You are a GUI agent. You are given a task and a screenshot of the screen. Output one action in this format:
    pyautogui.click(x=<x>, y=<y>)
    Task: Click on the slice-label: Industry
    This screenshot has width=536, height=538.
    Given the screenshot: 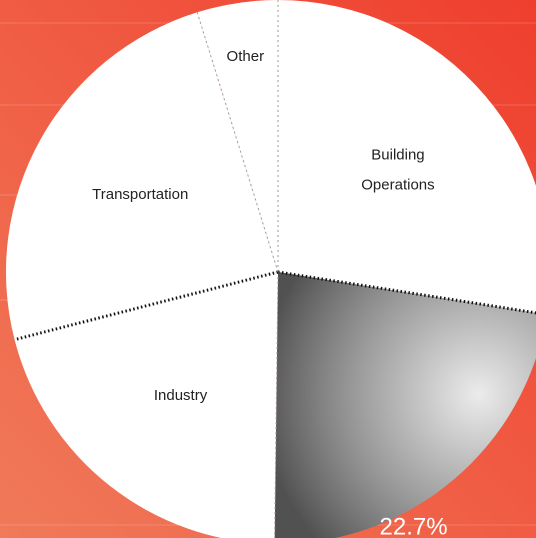 What is the action you would take?
    pyautogui.click(x=181, y=395)
    